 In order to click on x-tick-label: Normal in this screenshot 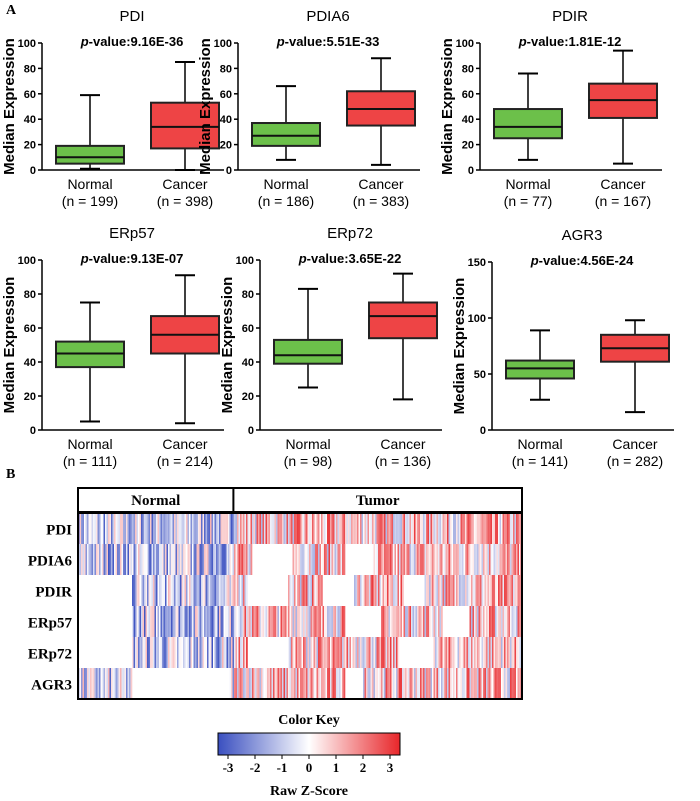, I will do `click(307, 444)`.